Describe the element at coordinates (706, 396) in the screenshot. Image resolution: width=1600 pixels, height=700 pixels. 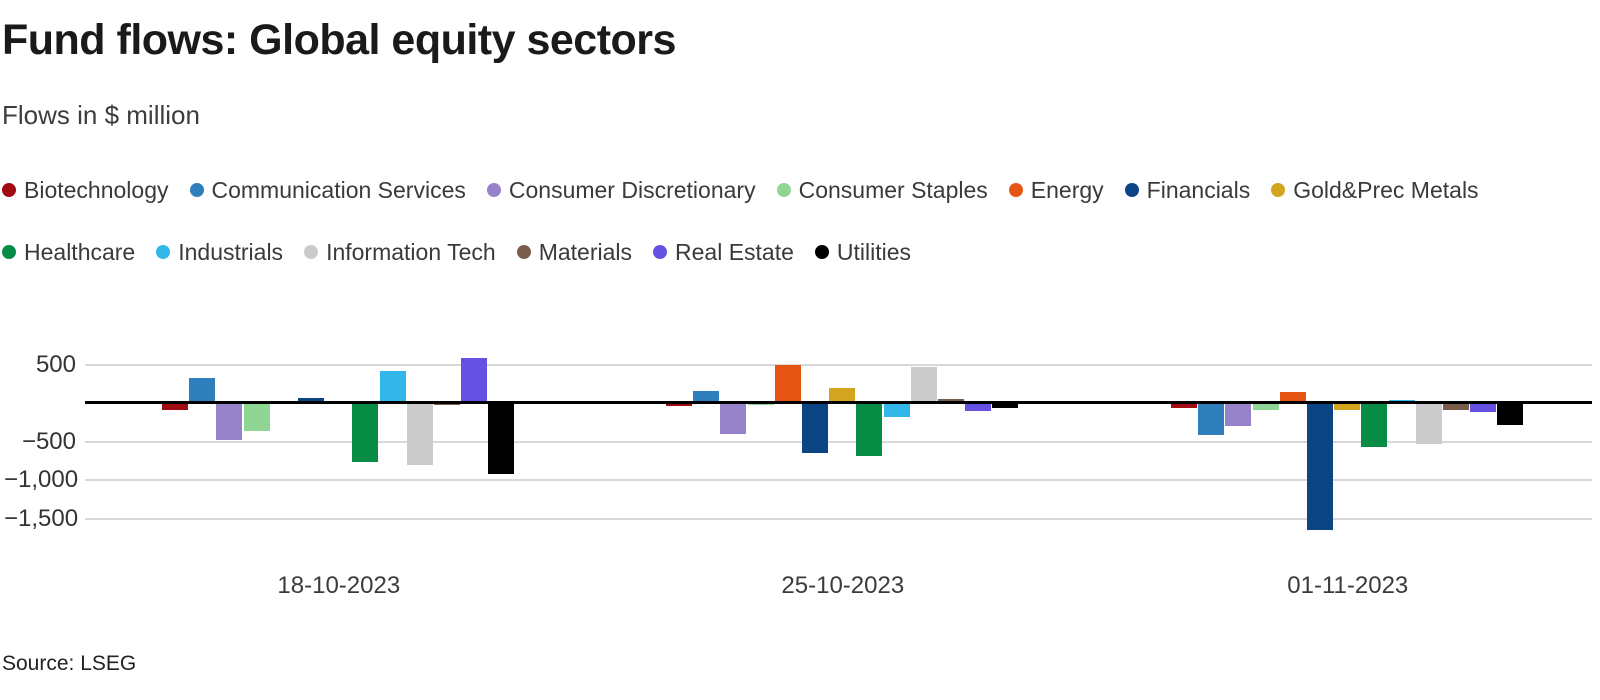
I see `bar-communication-services-25-10-2023` at that location.